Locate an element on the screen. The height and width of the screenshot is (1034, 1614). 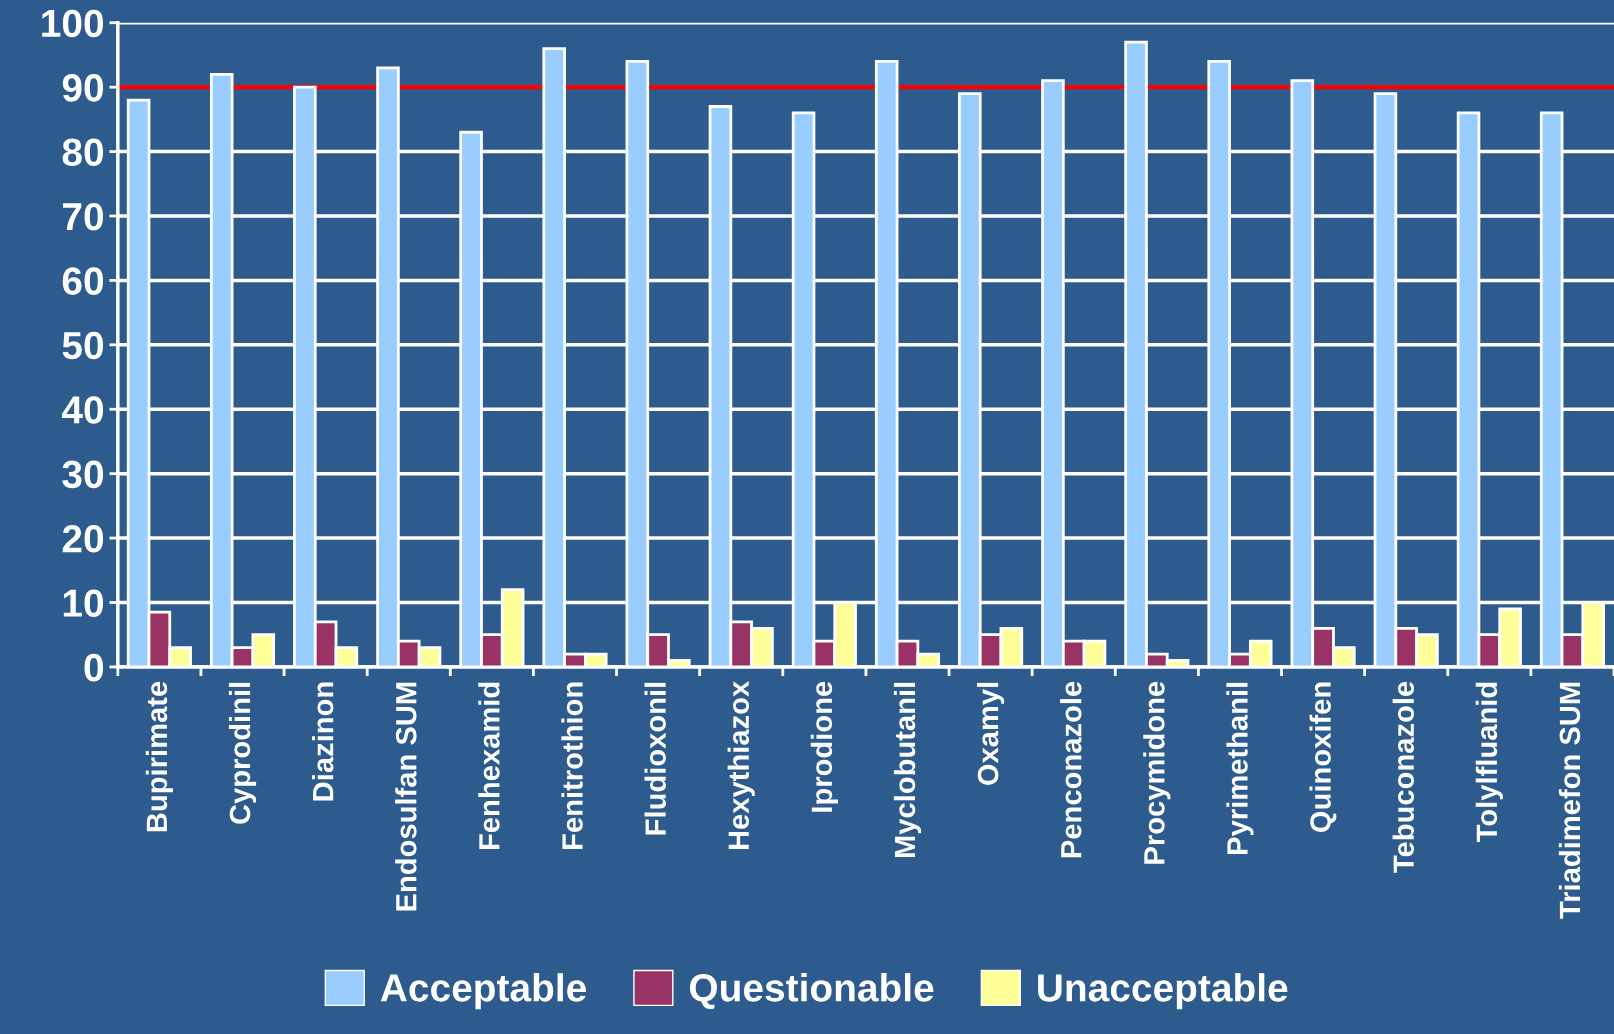
y-tick-label: 60 is located at coordinates (83, 281).